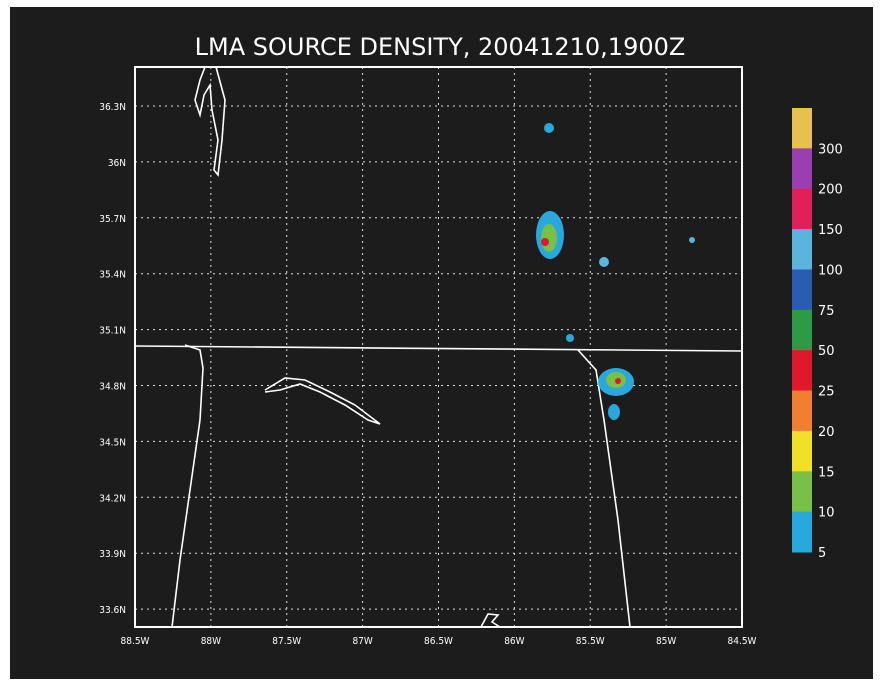 Image resolution: width=883 pixels, height=691 pixels. I want to click on latitude-label: 34.2N, so click(112, 498).